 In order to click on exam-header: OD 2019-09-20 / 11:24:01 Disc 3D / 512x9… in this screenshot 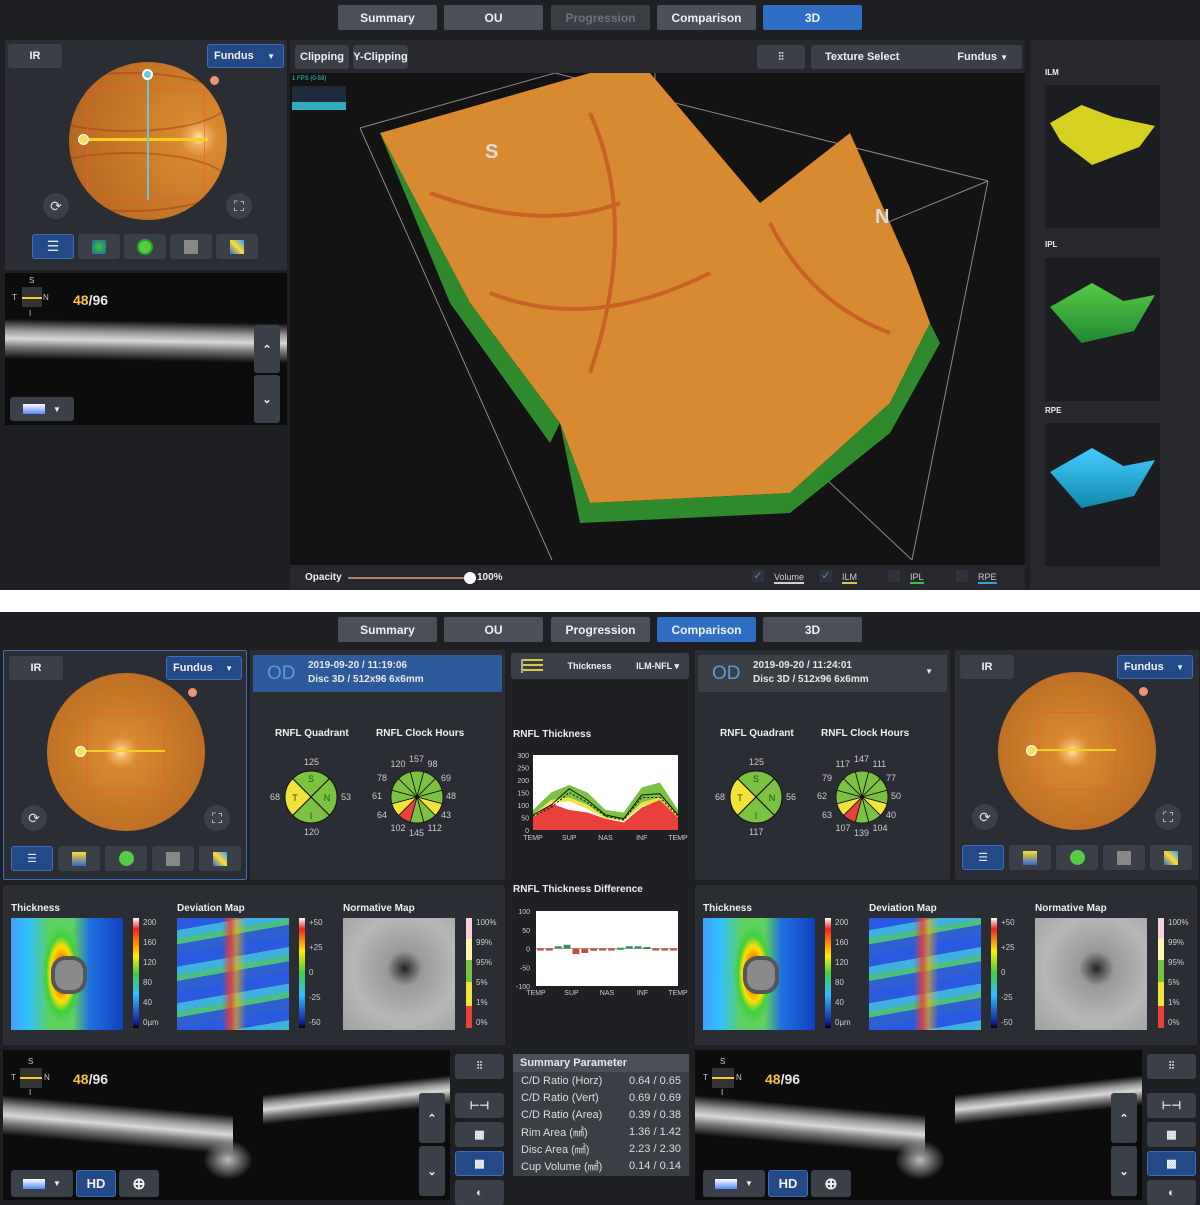, I will do `click(822, 673)`.